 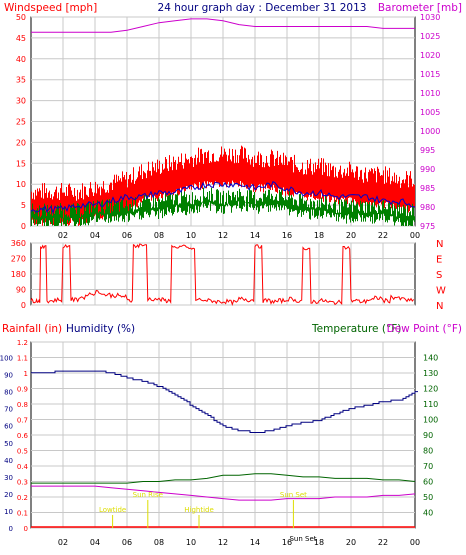 What do you see at coordinates (223, 493) in the screenshot?
I see `dewpoint-line` at bounding box center [223, 493].